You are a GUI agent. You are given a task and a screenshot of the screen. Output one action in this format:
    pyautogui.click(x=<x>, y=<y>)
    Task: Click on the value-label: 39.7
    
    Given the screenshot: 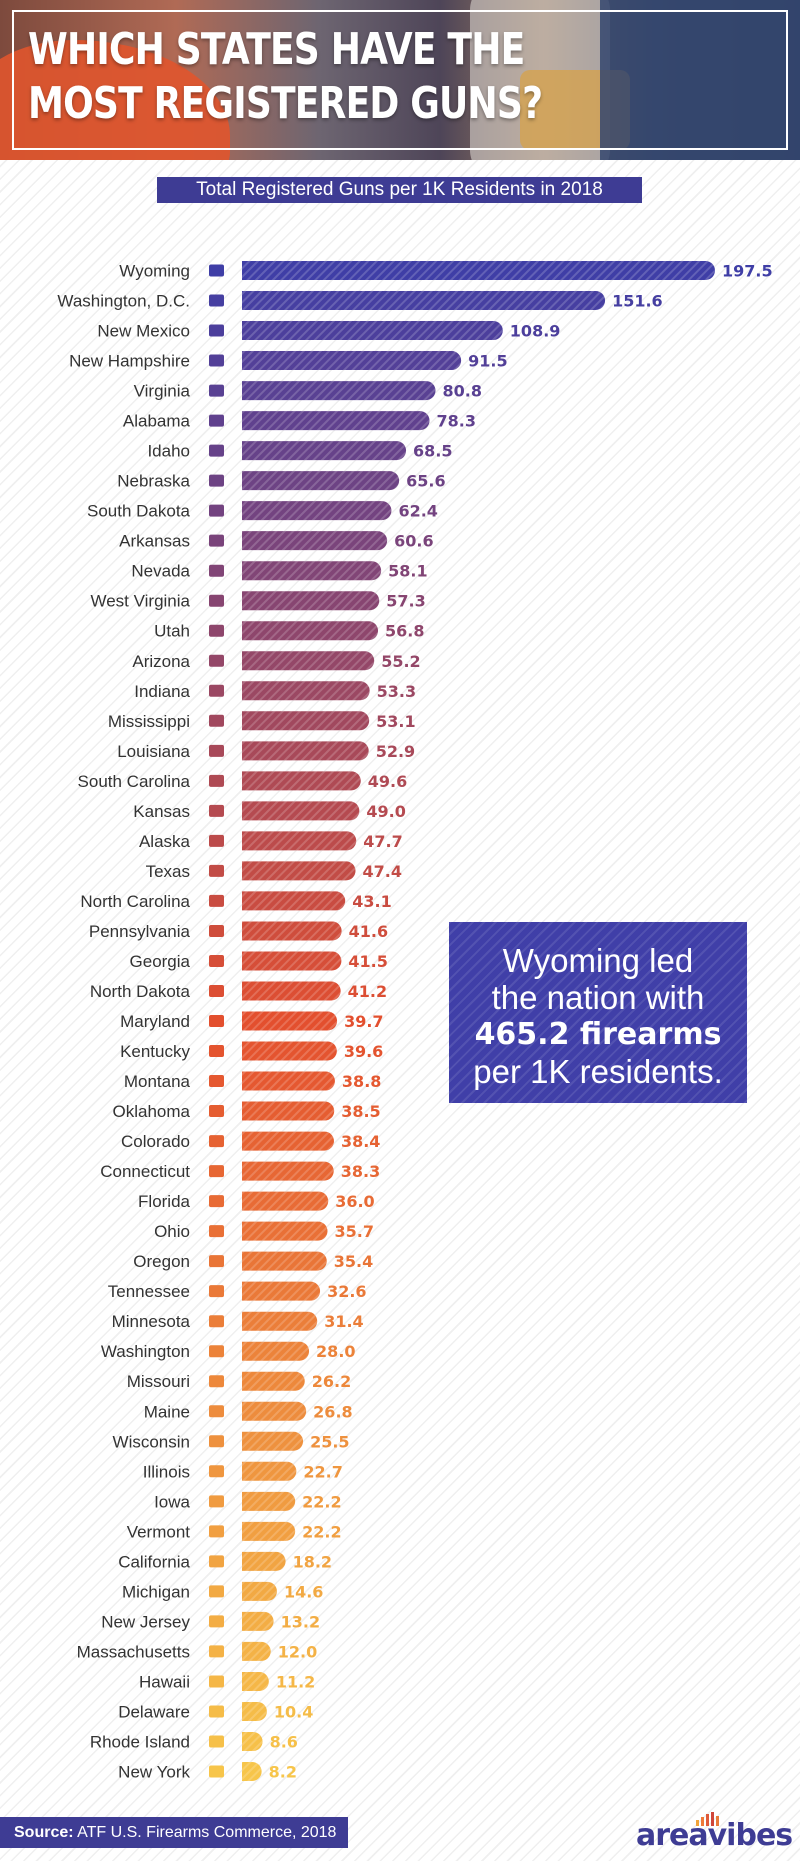 What is the action you would take?
    pyautogui.click(x=363, y=1021)
    